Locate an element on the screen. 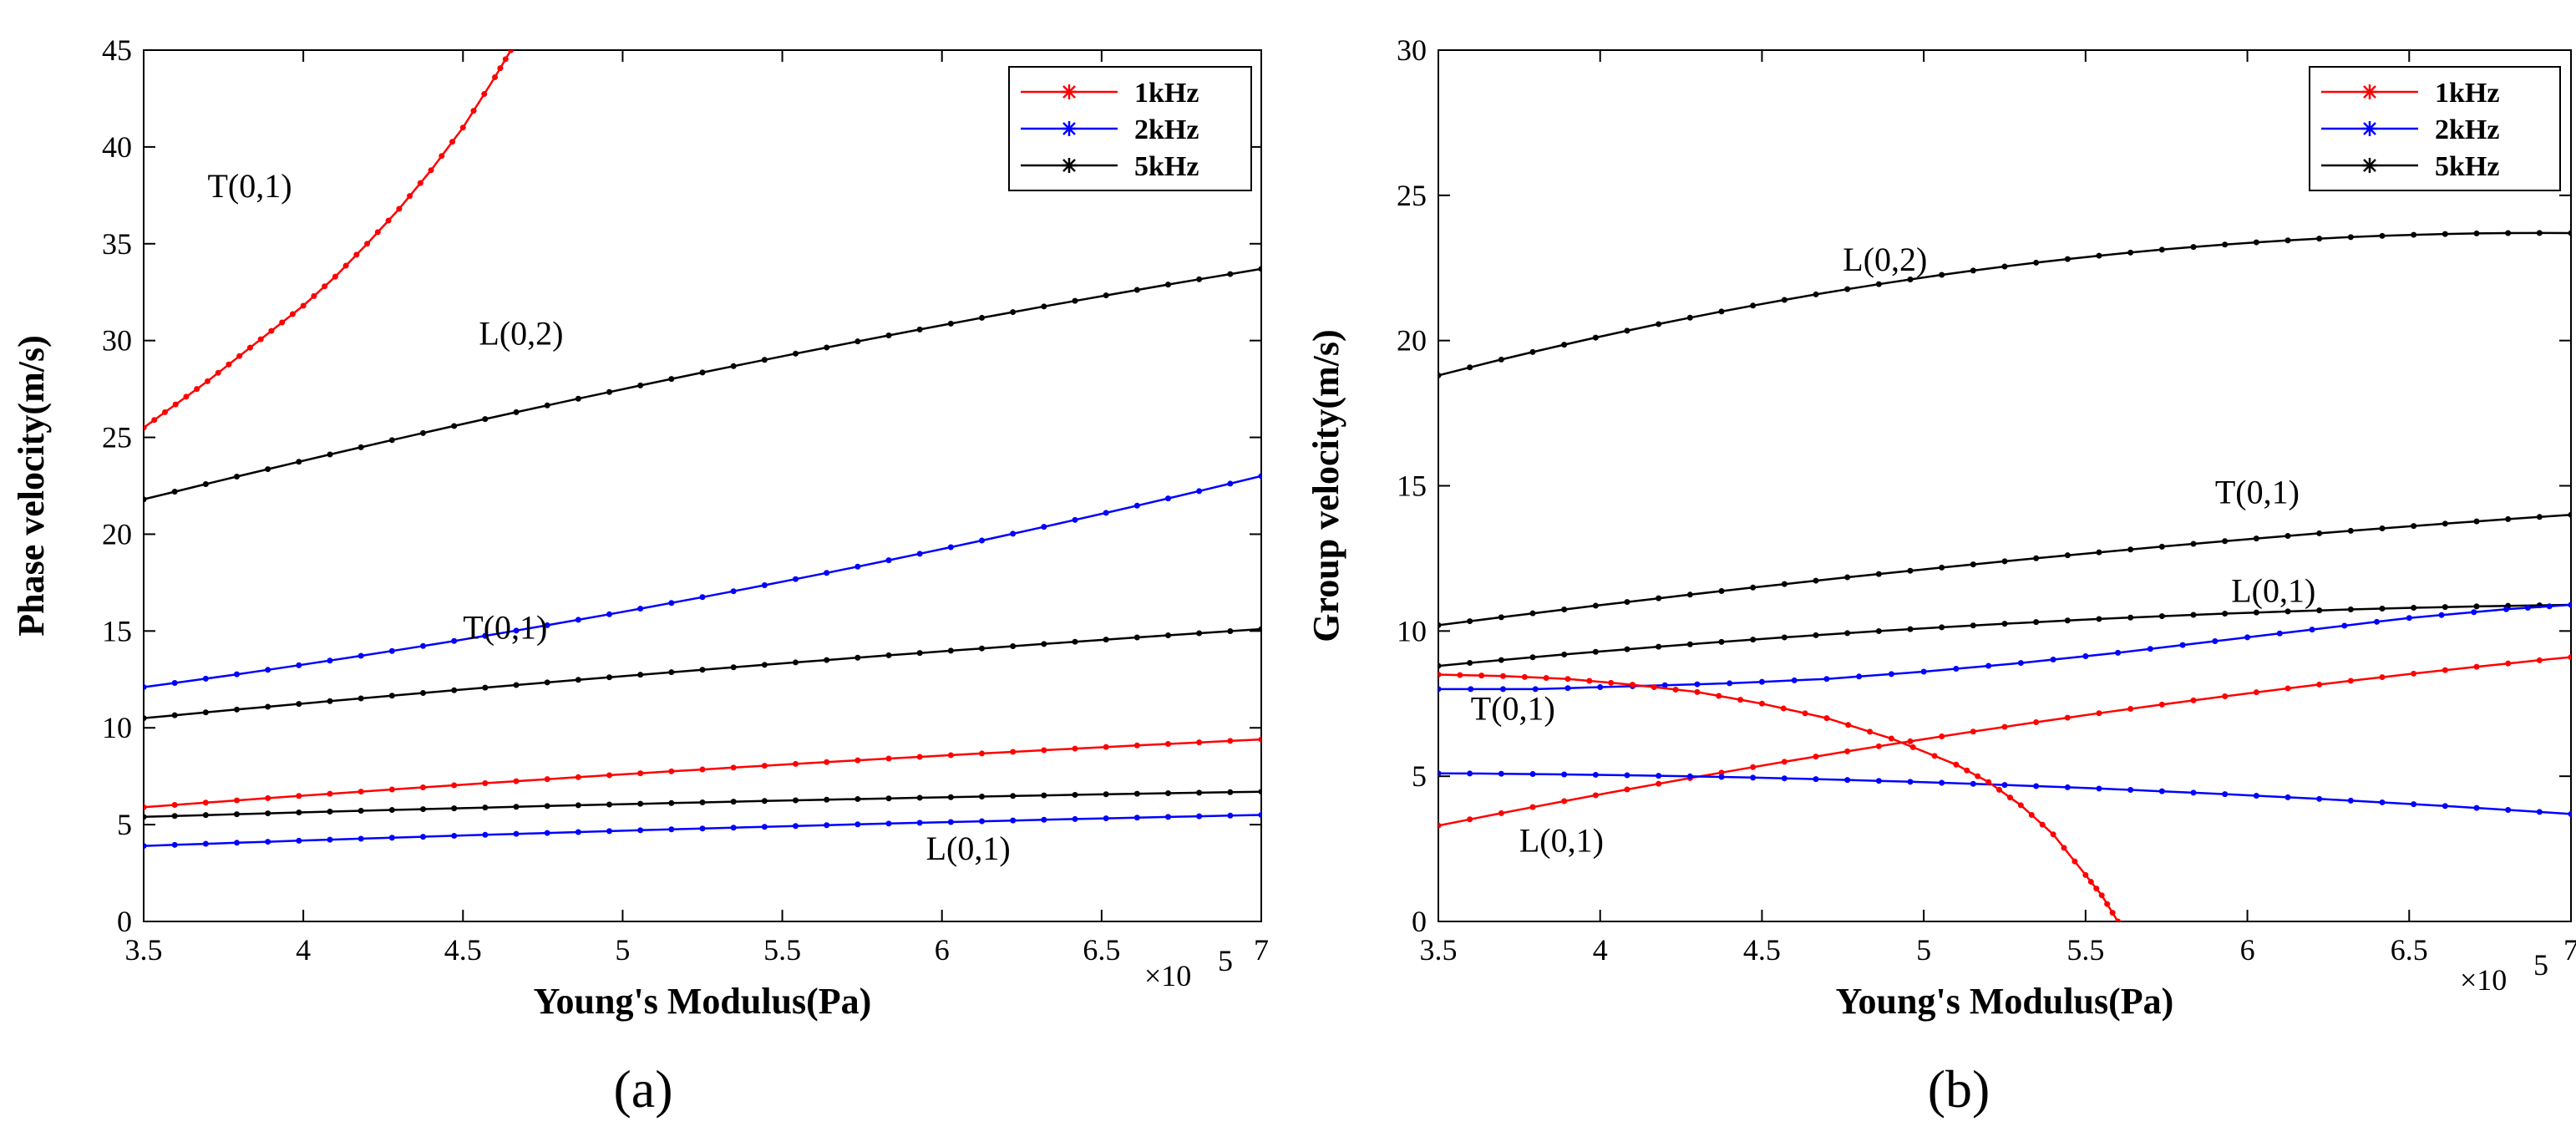 The width and height of the screenshot is (2576, 1142). curve-label: L(0,1) is located at coordinates (2273, 591).